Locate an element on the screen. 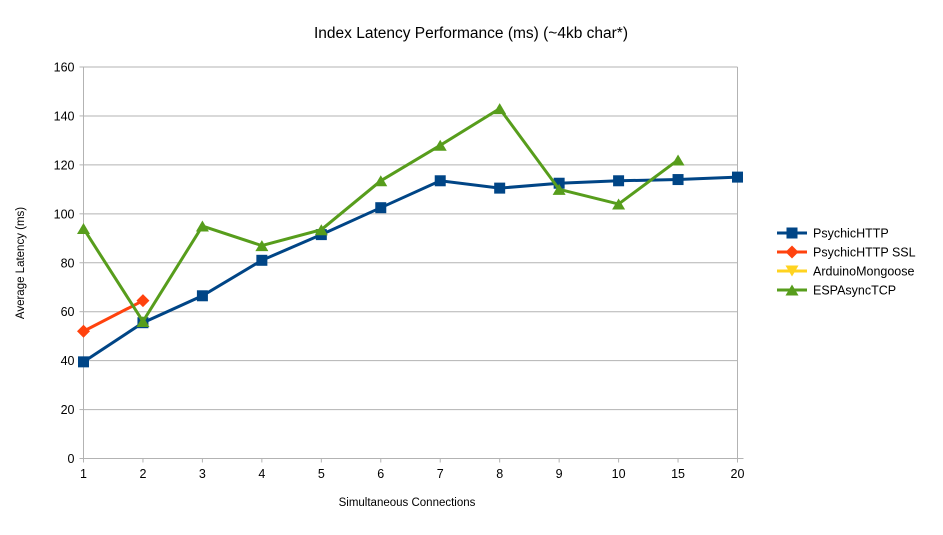 The image size is (943, 535). legend-item: PsychicHTTP SSL is located at coordinates (846, 252).